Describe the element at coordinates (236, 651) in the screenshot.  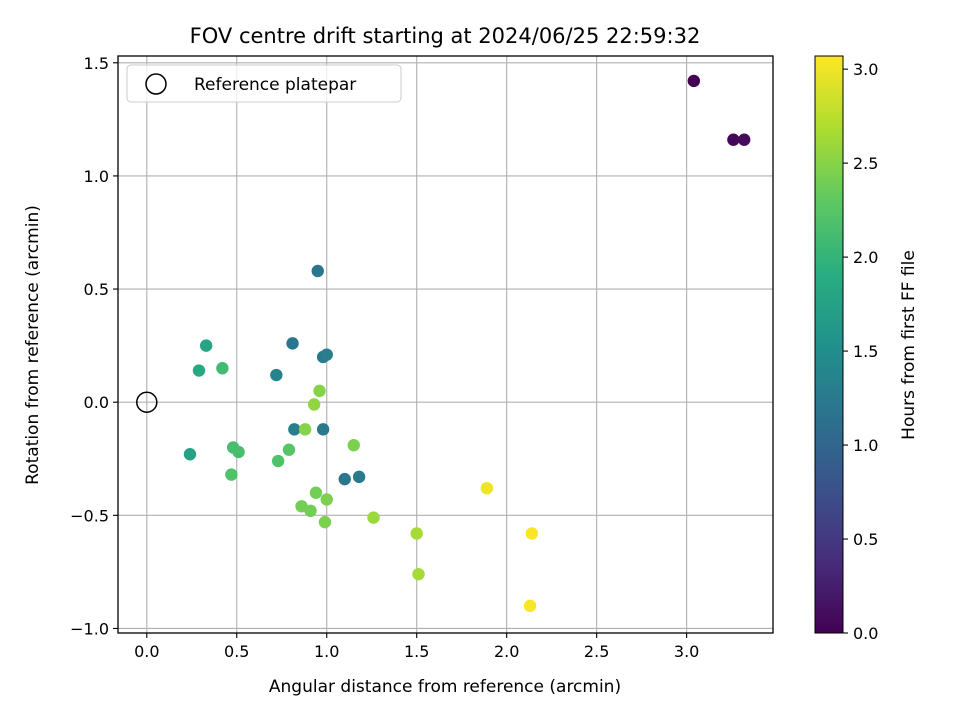
I see `x-tick-label: 0.5` at that location.